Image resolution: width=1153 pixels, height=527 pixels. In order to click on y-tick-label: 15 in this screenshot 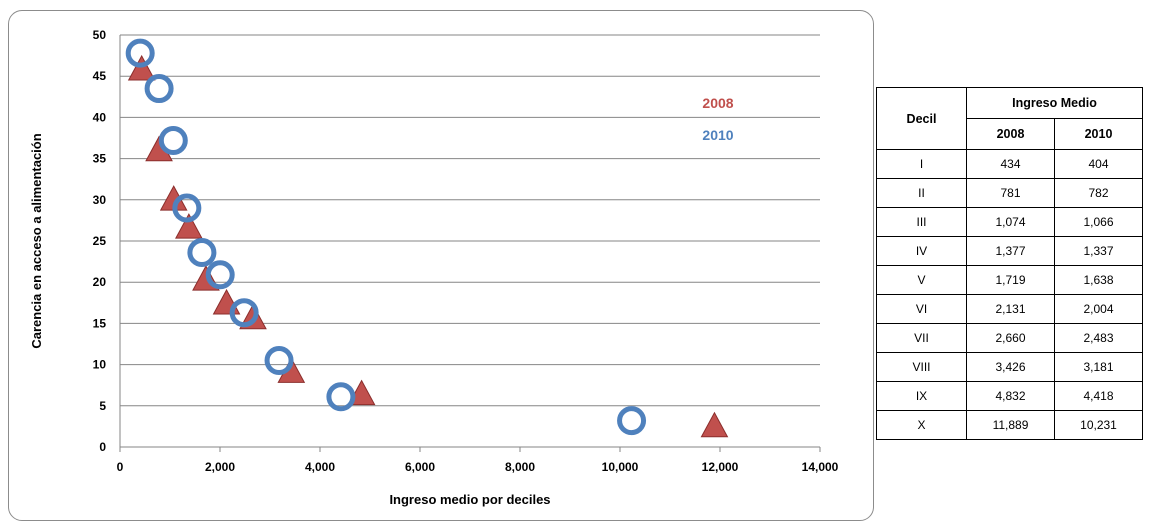, I will do `click(100, 323)`.